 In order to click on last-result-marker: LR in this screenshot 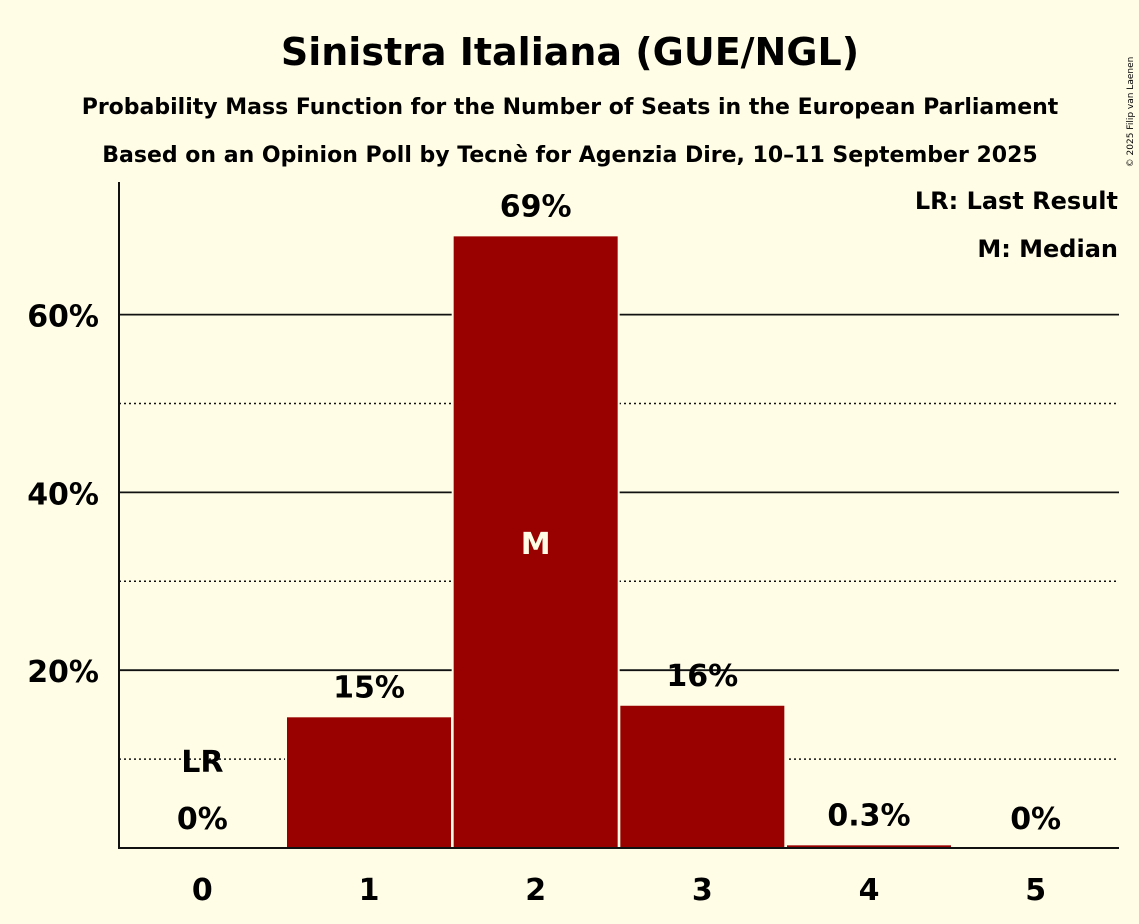, I will do `click(202, 762)`.